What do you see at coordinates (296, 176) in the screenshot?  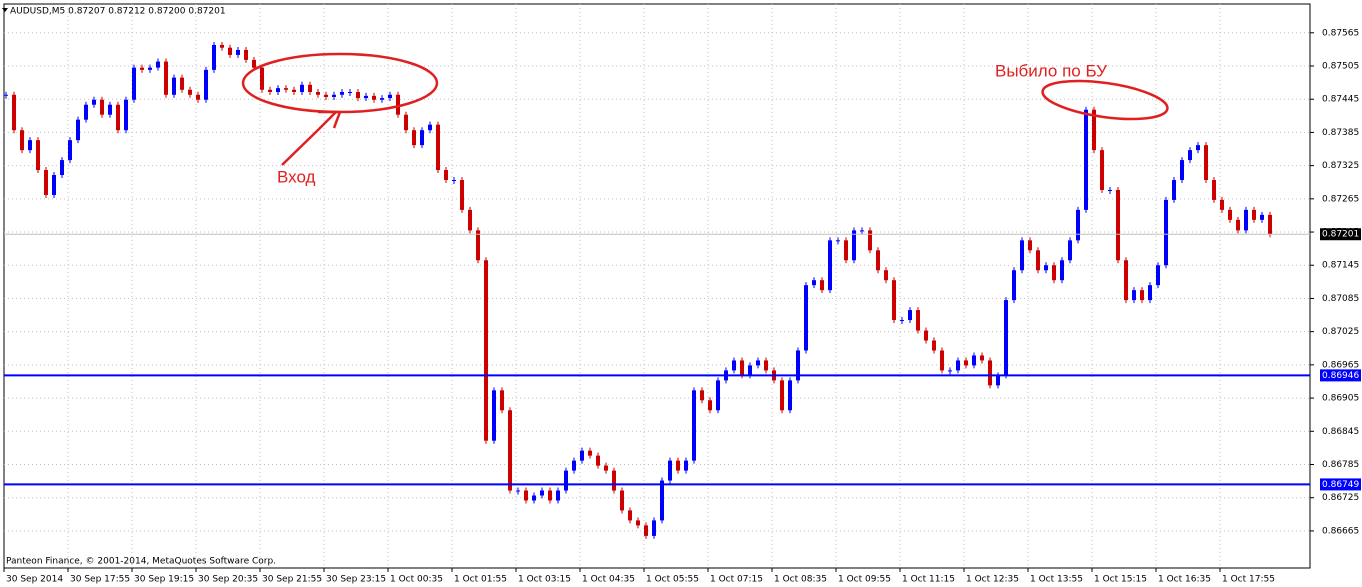 I see `annotation: Вход` at bounding box center [296, 176].